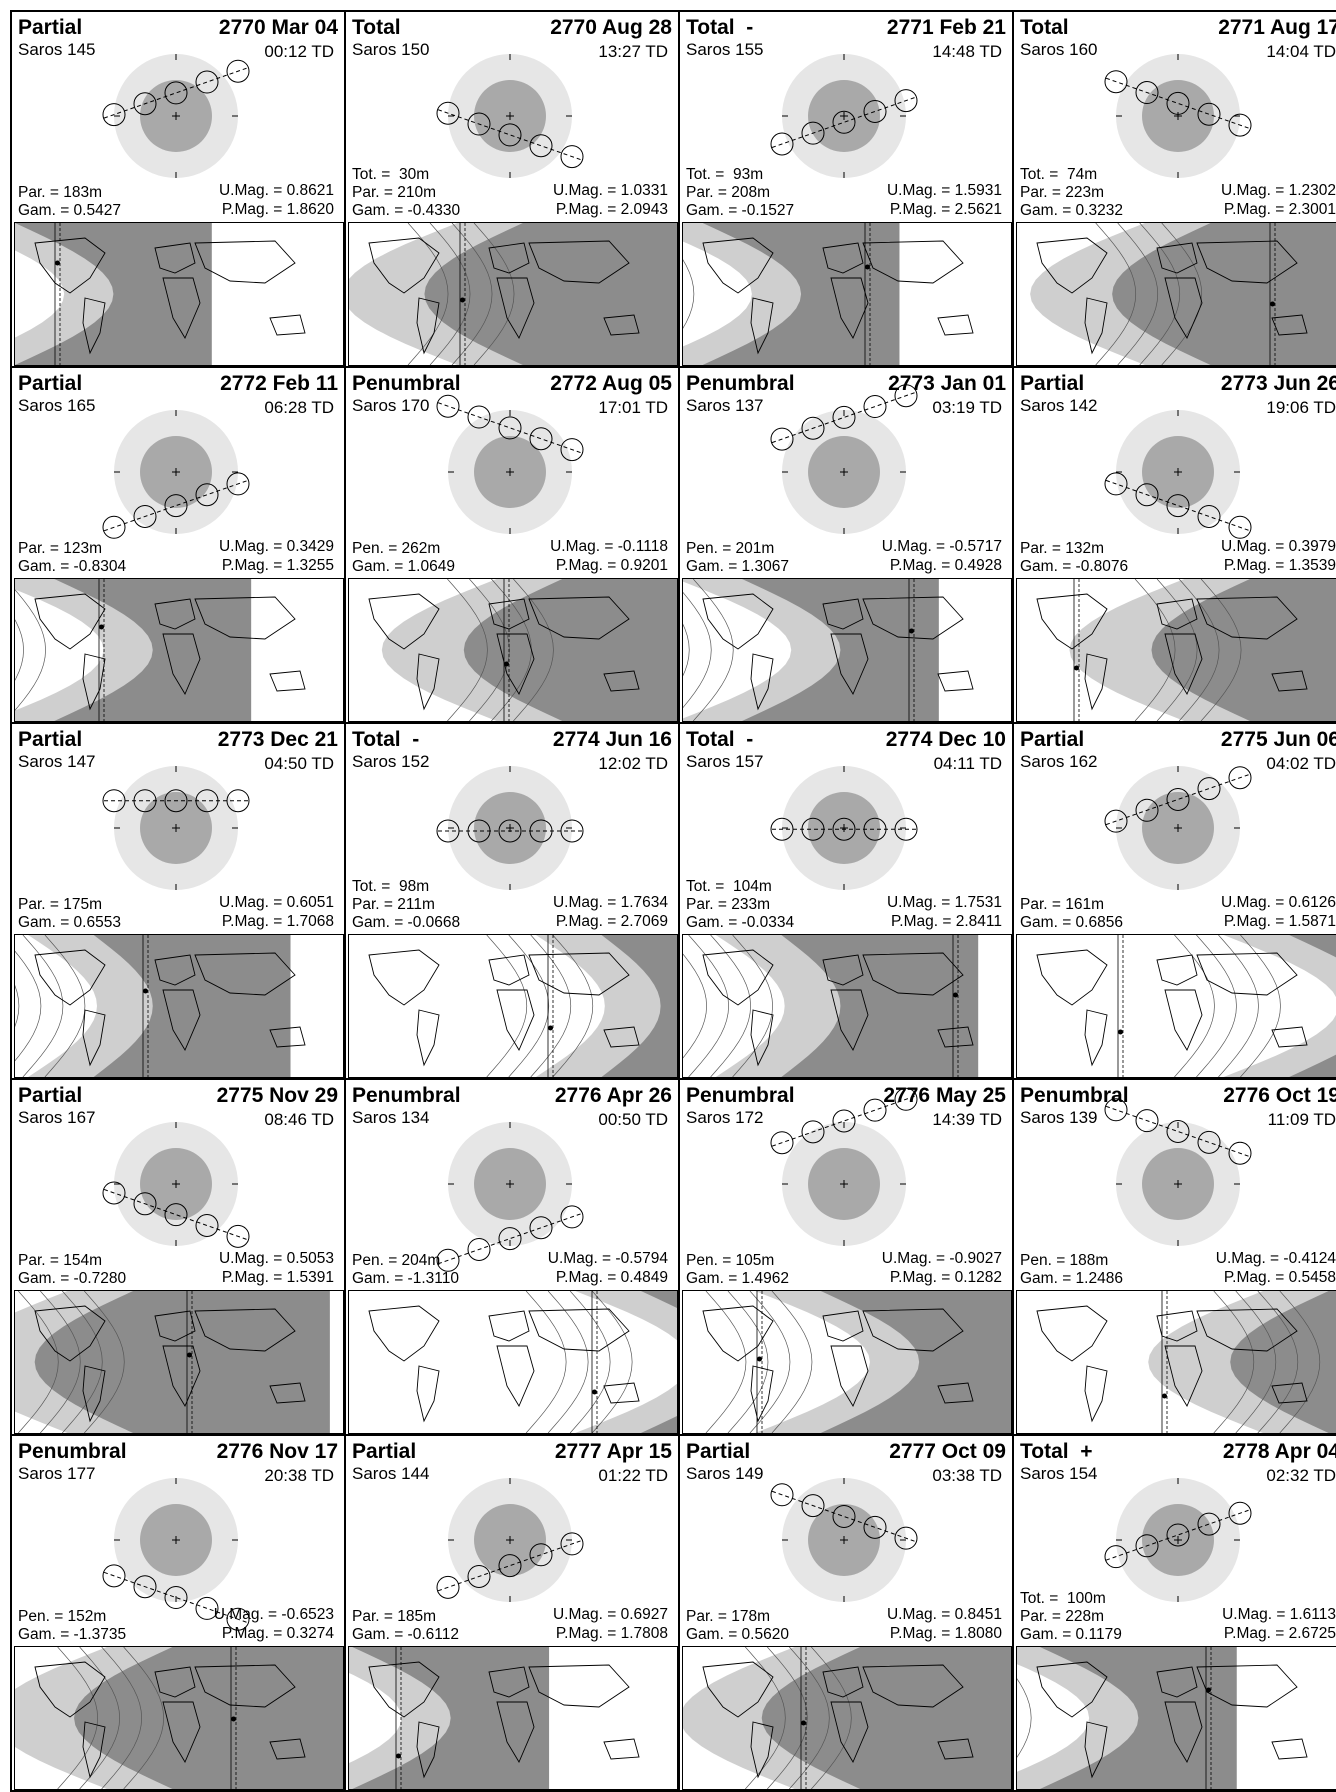 This screenshot has width=1336, height=1792. What do you see at coordinates (944, 902) in the screenshot?
I see `umbral-magnitude: U.Mag. = 1.7531` at bounding box center [944, 902].